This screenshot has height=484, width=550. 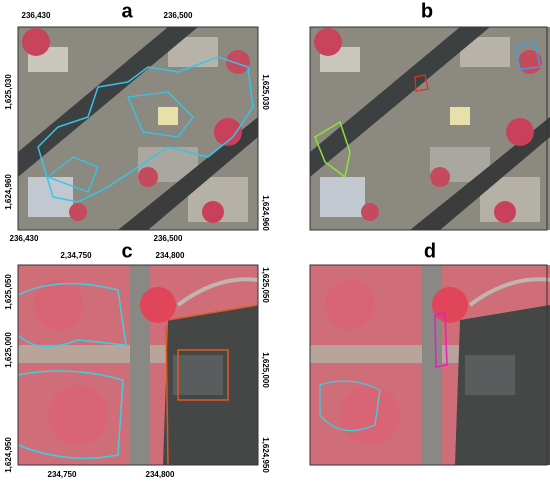 I want to click on coord-label: 234,750, so click(x=62, y=474).